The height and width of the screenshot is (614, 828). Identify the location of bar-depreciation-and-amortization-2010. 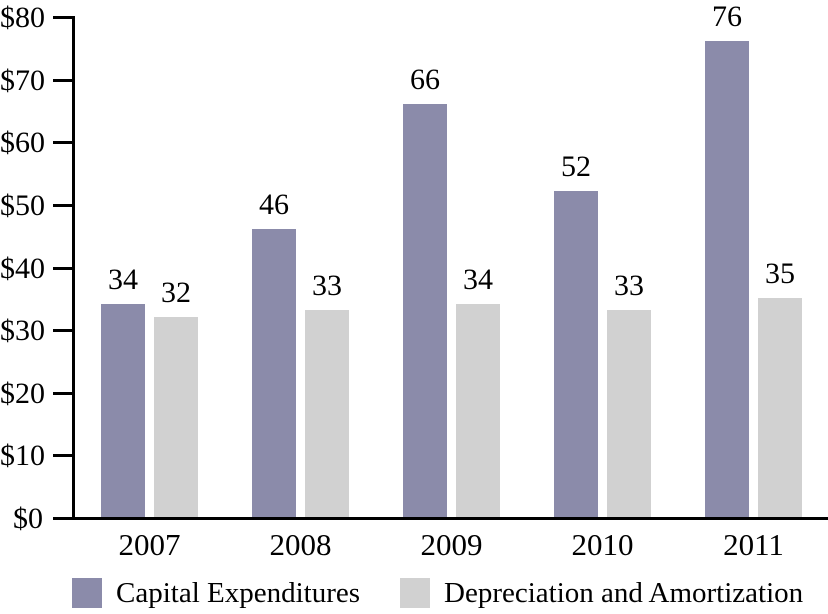
(629, 413).